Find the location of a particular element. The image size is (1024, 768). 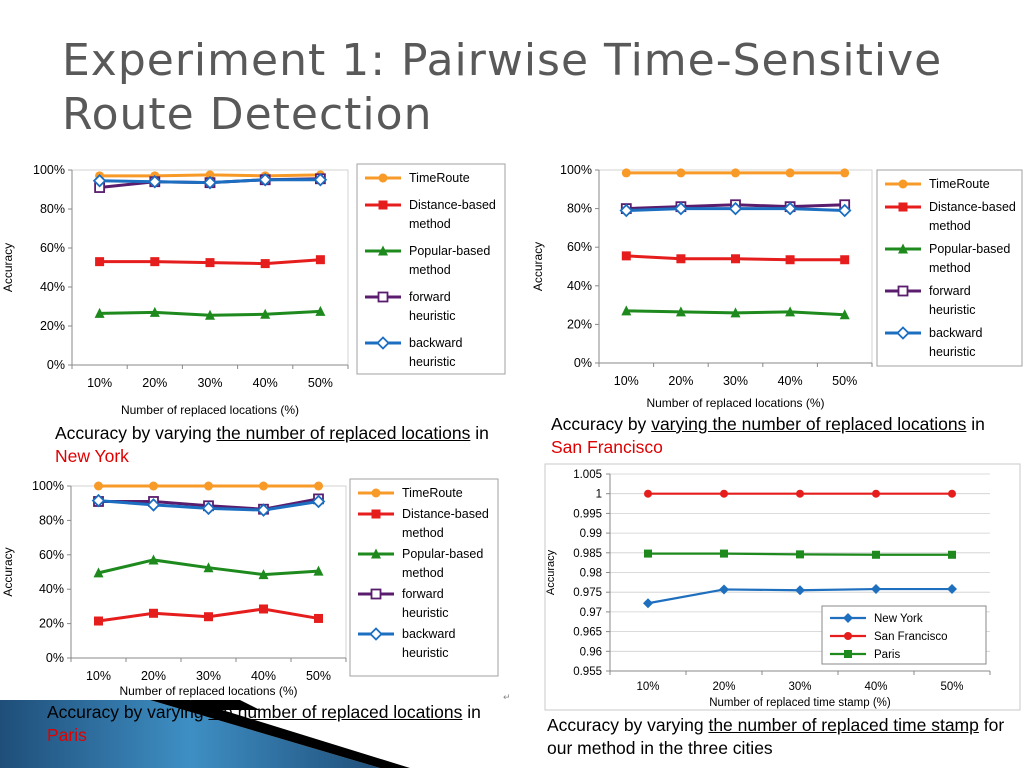

caption-prefix: Accuracy by varying is located at coordinates (128, 712).